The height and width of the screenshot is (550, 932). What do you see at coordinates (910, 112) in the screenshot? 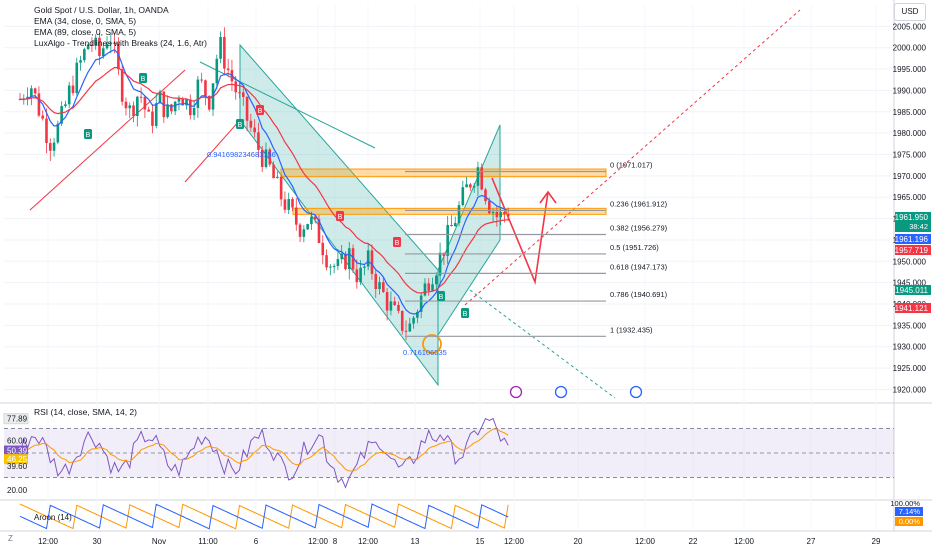
I see `price-tick-label: 1985.000` at bounding box center [910, 112].